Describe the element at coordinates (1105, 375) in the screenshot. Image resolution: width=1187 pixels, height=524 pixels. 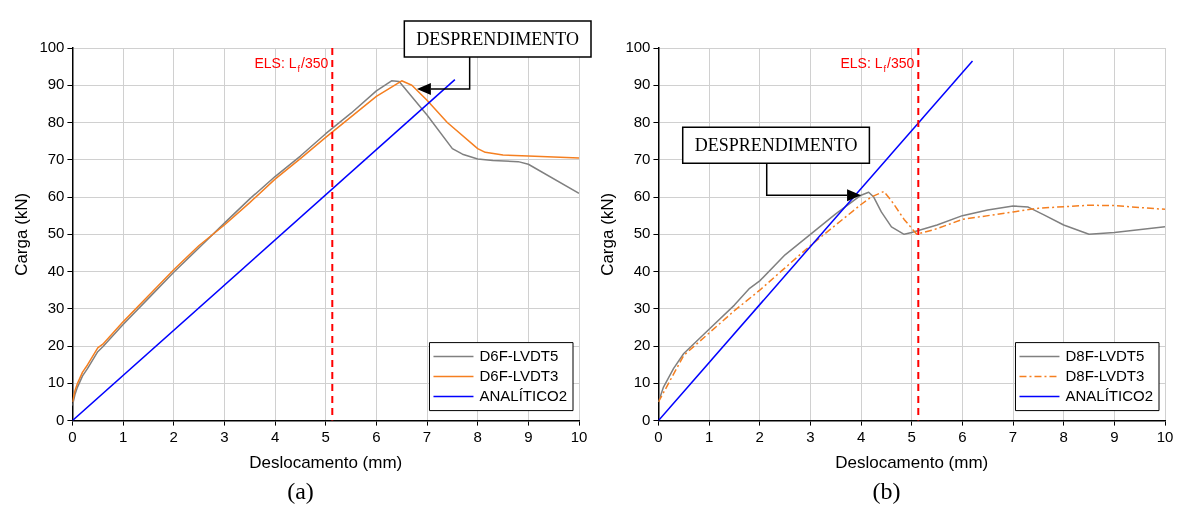
I see `legend-label: D8F-LVDT3` at that location.